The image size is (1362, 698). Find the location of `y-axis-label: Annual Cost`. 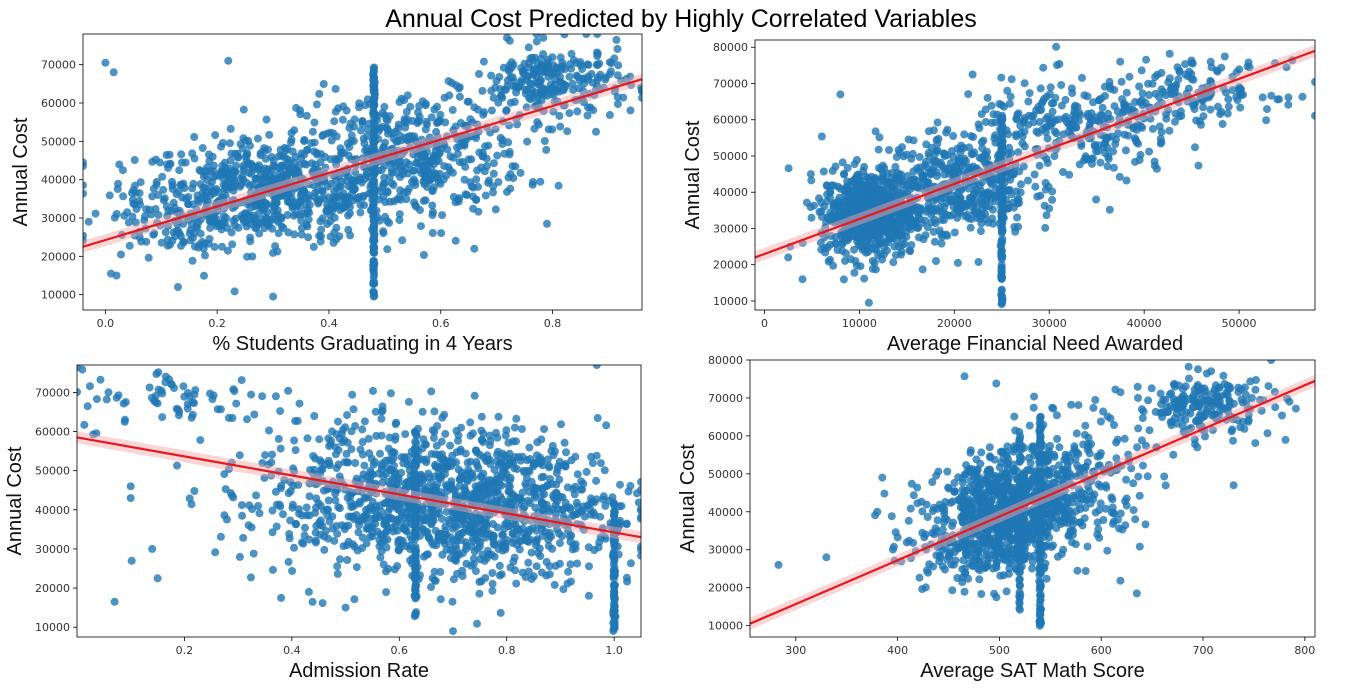

y-axis-label: Annual Cost is located at coordinates (21, 171).